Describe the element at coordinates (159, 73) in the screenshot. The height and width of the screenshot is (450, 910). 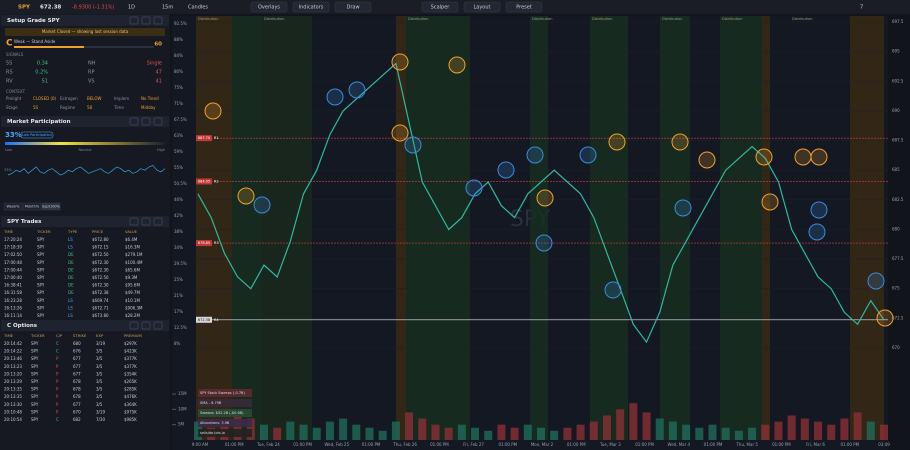
I see `signal-cell: 47` at that location.